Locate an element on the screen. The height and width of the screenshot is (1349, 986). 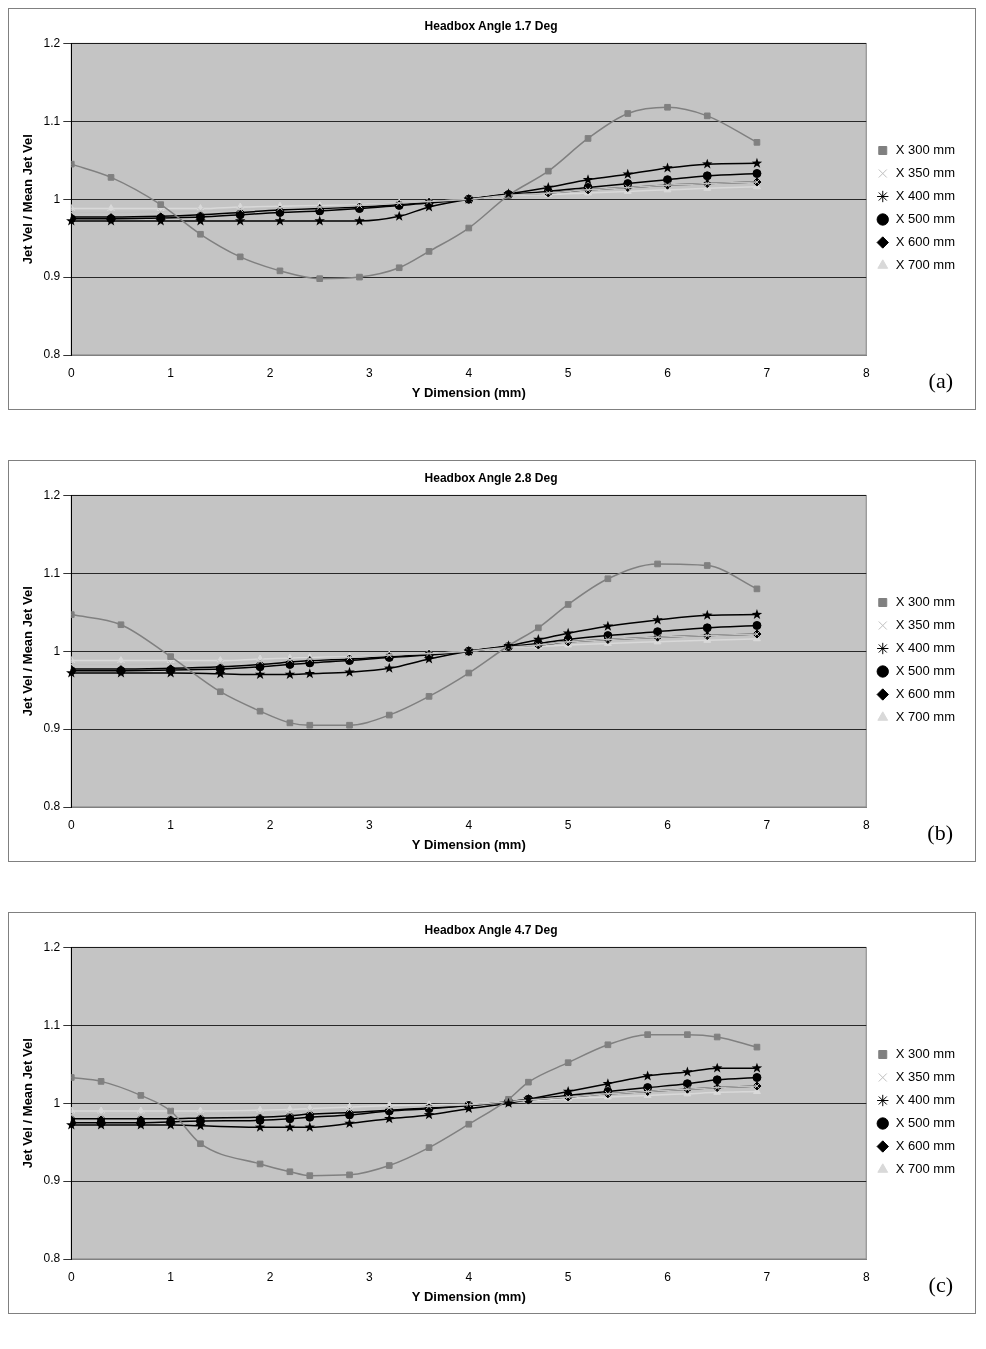
chart-title: Headbox Angle 1.7 Deg is located at coordinates (491, 25).